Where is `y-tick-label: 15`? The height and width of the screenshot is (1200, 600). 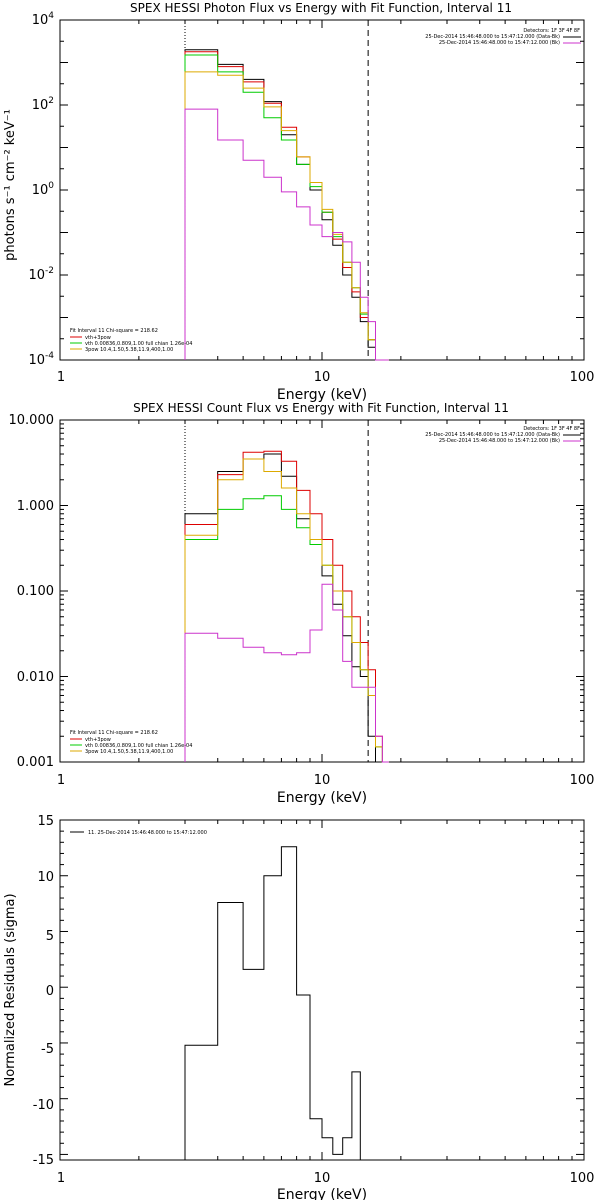
y-tick-label: 15 is located at coordinates (45, 821).